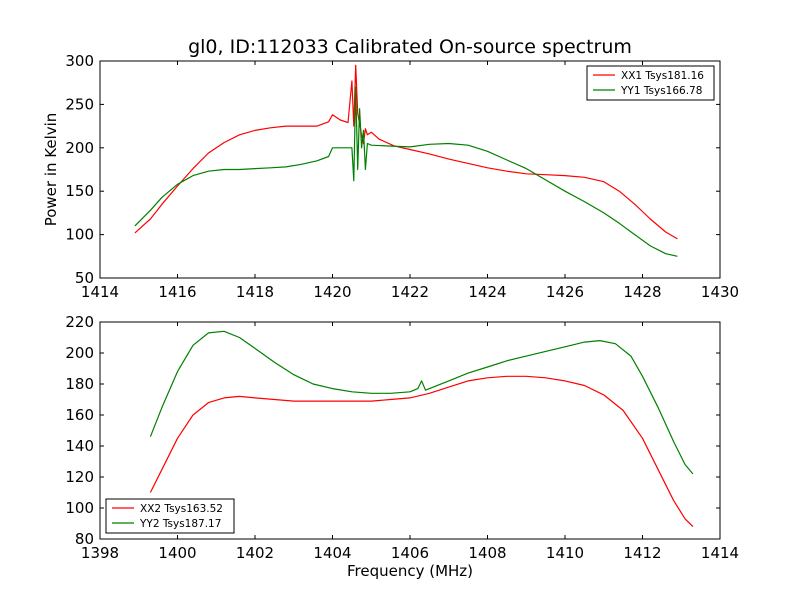  I want to click on x-tick-label: 1402, so click(255, 553).